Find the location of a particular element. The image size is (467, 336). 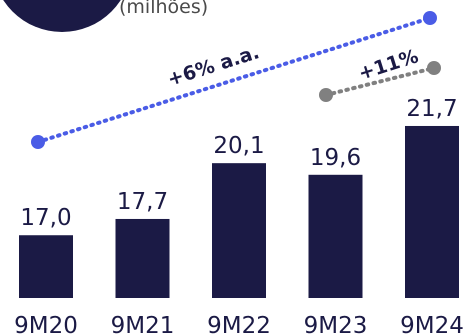

value-label-9m24: 21,7 is located at coordinates (431, 109).